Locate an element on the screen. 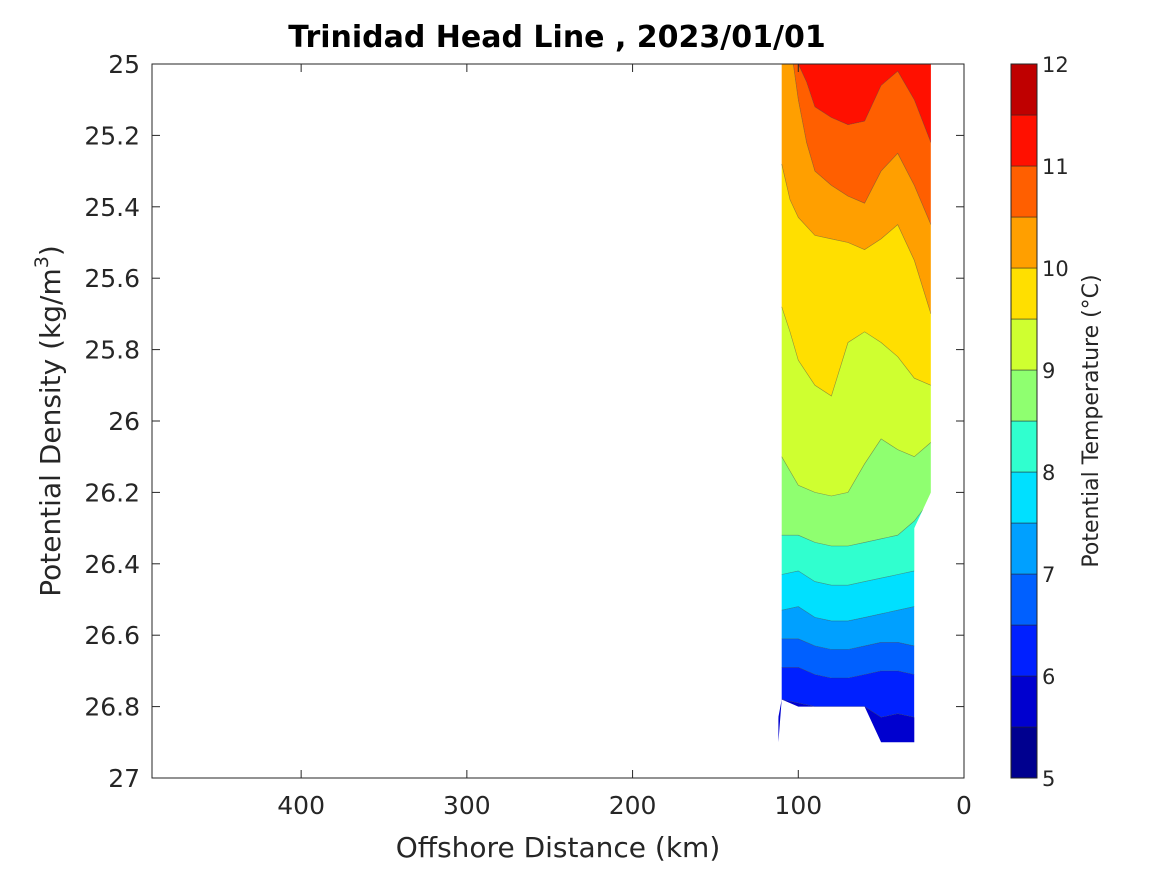 The width and height of the screenshot is (1167, 875). contour-lines is located at coordinates (856, 391).